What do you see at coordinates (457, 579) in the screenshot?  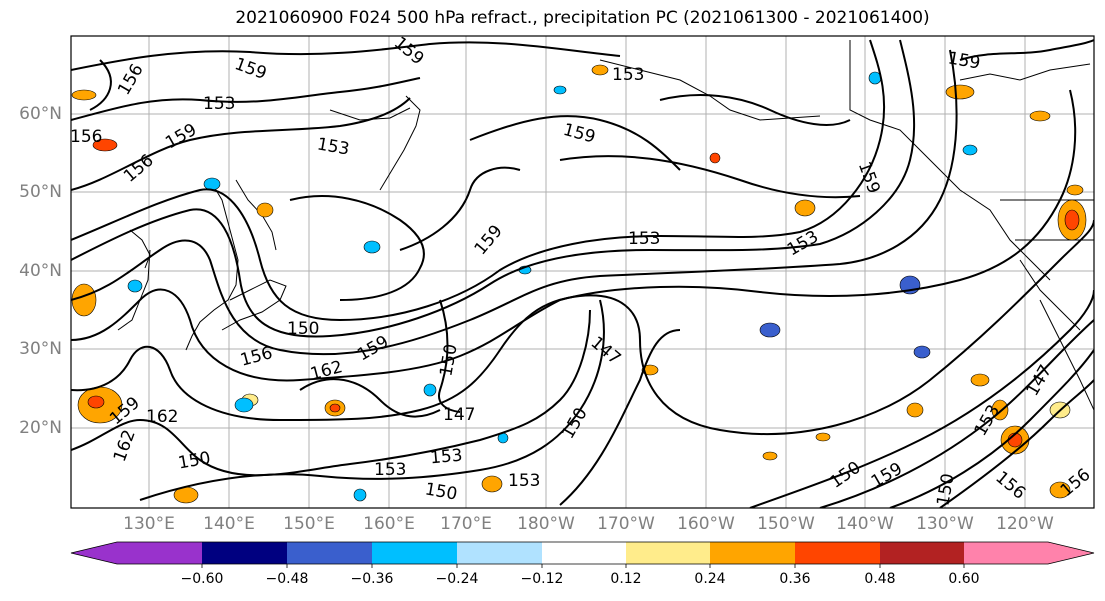 I see `colorbar-tick-label: −0.24` at bounding box center [457, 579].